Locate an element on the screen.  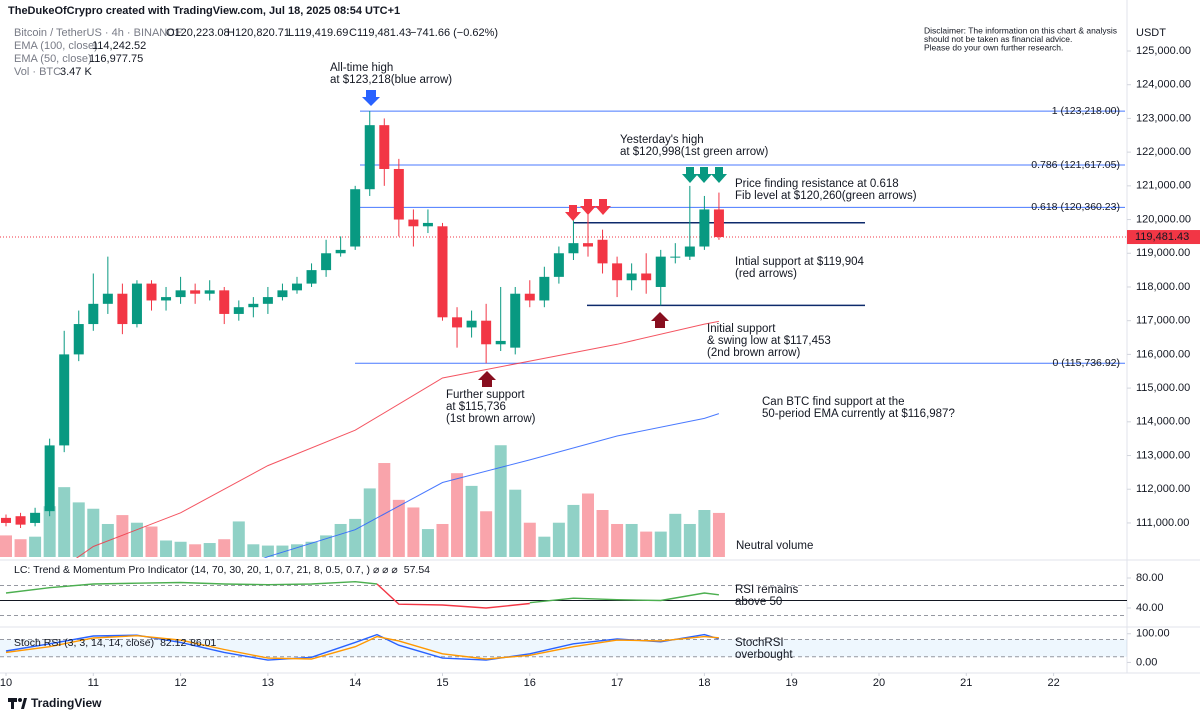
disclaimer-line: should not be taken as financial advice. is located at coordinates (998, 39).